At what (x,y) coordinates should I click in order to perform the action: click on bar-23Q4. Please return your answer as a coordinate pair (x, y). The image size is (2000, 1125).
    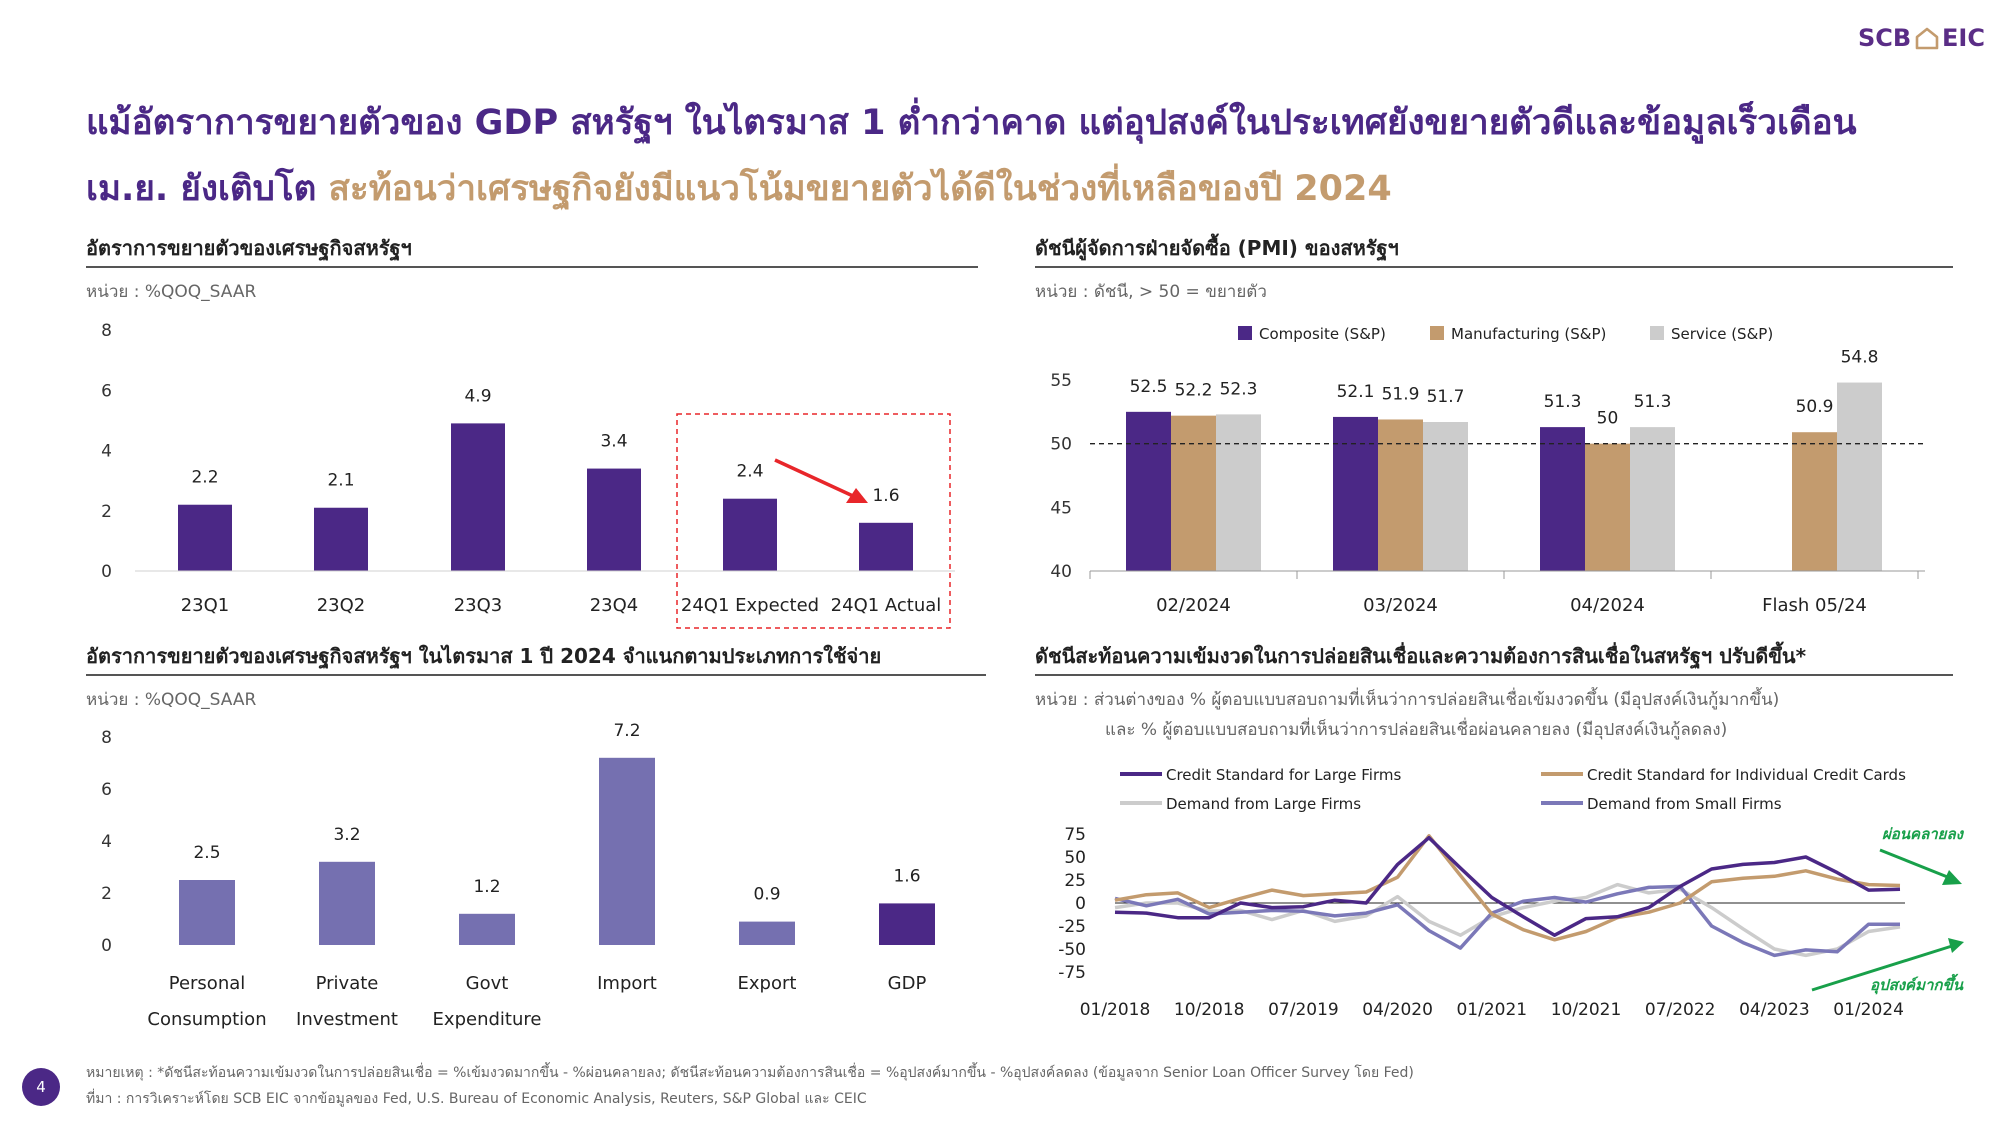
    Looking at the image, I should click on (614, 519).